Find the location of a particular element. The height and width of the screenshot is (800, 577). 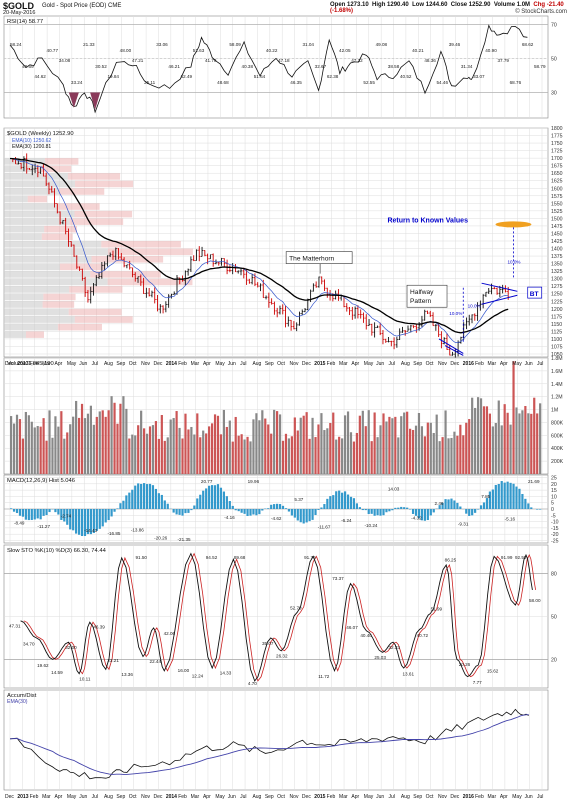

sto-data-label: 92.58 is located at coordinates (521, 557).